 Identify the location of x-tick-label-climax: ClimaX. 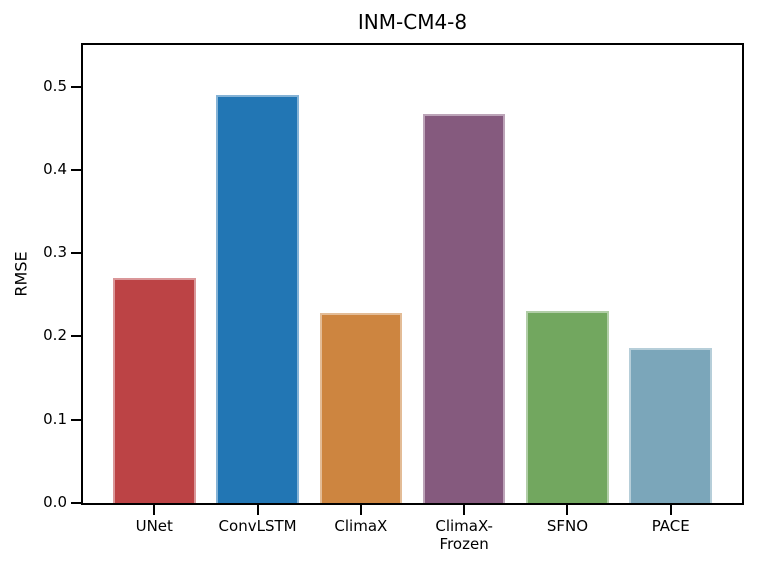
(361, 526).